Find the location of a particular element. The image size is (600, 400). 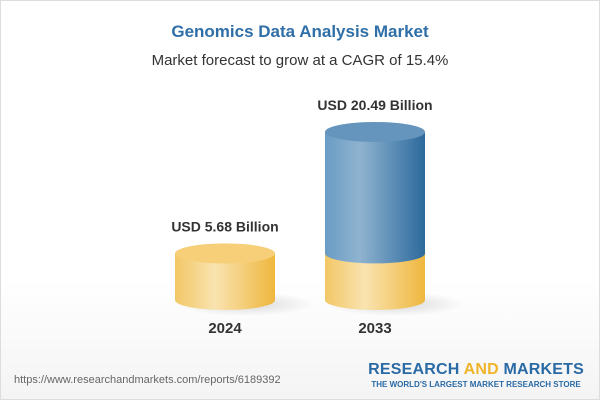

x-tick-label: 2033 is located at coordinates (374, 328).